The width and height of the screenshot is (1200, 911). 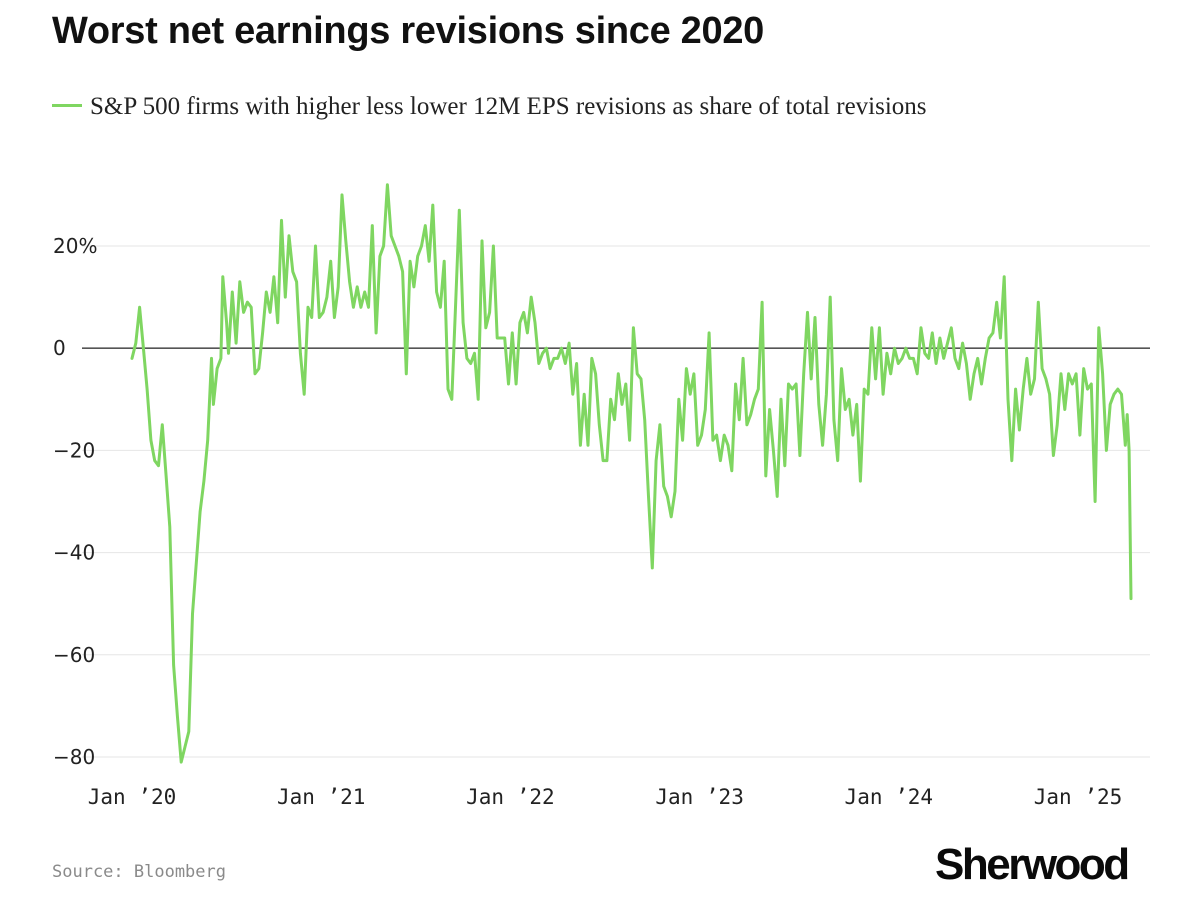 What do you see at coordinates (75, 246) in the screenshot?
I see `y-tick-label: 20%` at bounding box center [75, 246].